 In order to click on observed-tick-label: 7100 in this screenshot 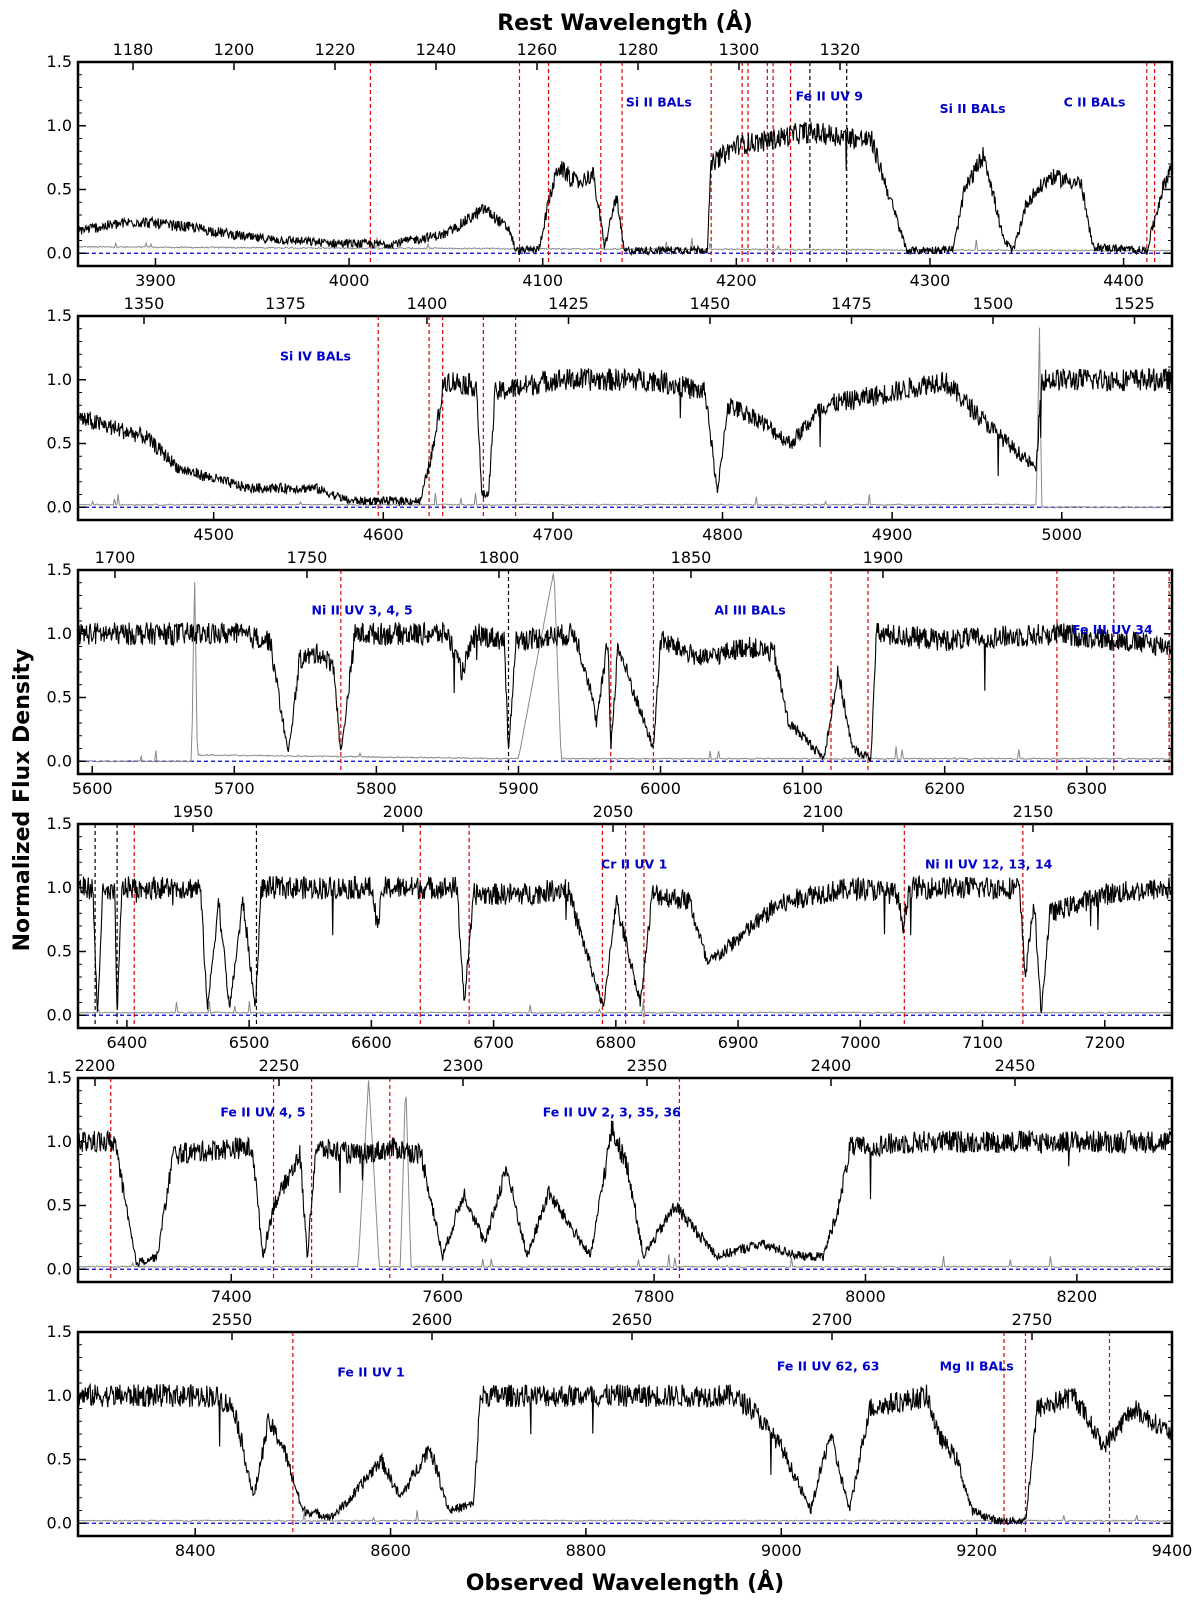, I will do `click(982, 1042)`.